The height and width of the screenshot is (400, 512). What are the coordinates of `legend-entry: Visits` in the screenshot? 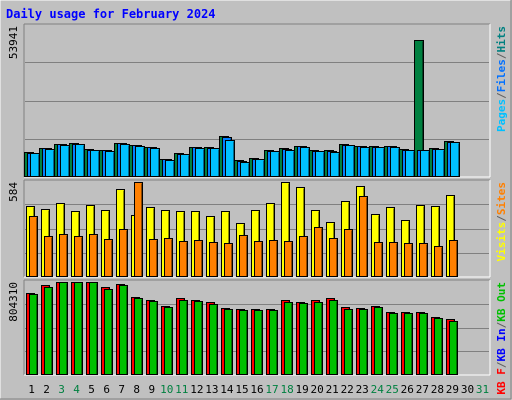 It's located at (501, 242).